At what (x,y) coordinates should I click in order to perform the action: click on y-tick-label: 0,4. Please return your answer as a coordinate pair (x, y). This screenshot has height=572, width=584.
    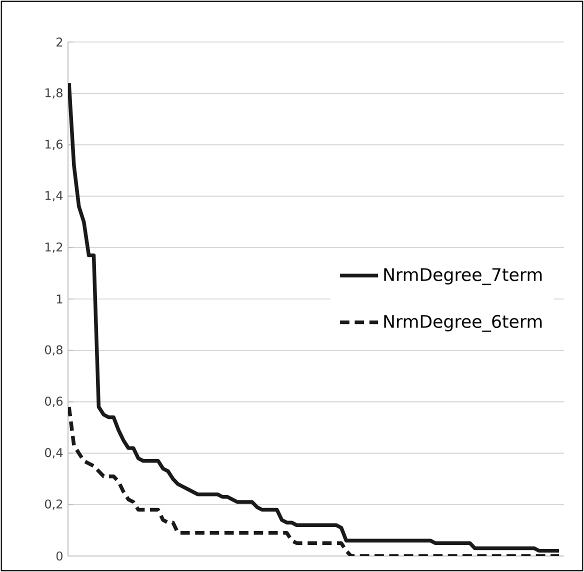
    Looking at the image, I should click on (54, 453).